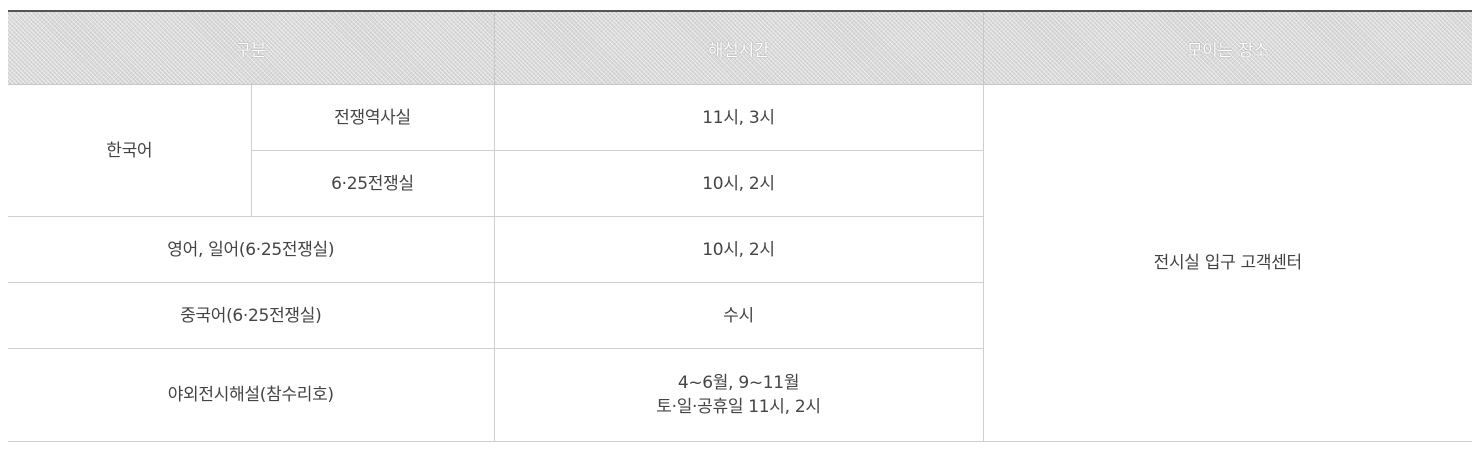 This screenshot has height=453, width=1480. What do you see at coordinates (251, 315) in the screenshot?
I see `chinese-cell: 중국어(6·25전쟁실)` at bounding box center [251, 315].